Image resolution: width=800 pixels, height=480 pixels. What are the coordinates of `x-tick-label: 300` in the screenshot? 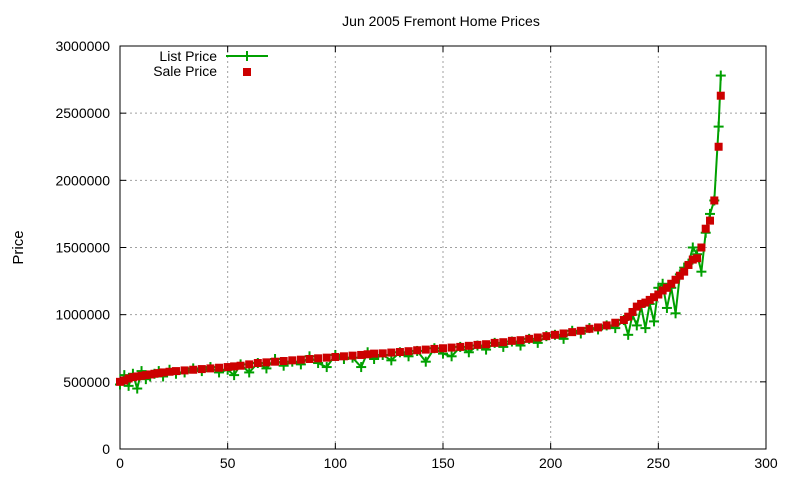 It's located at (766, 463).